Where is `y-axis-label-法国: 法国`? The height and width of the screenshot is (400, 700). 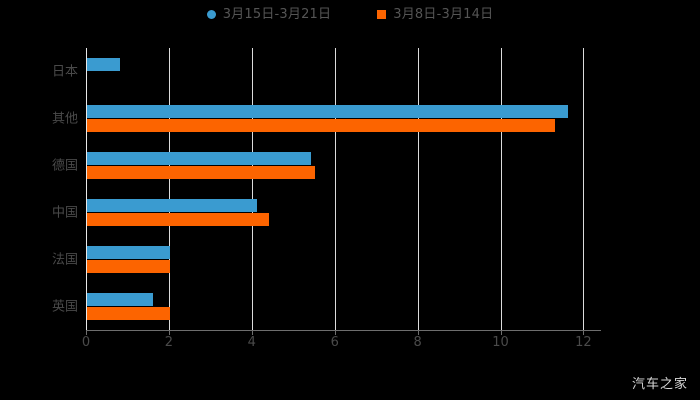 y-axis-label-法国: 法国 is located at coordinates (64, 259).